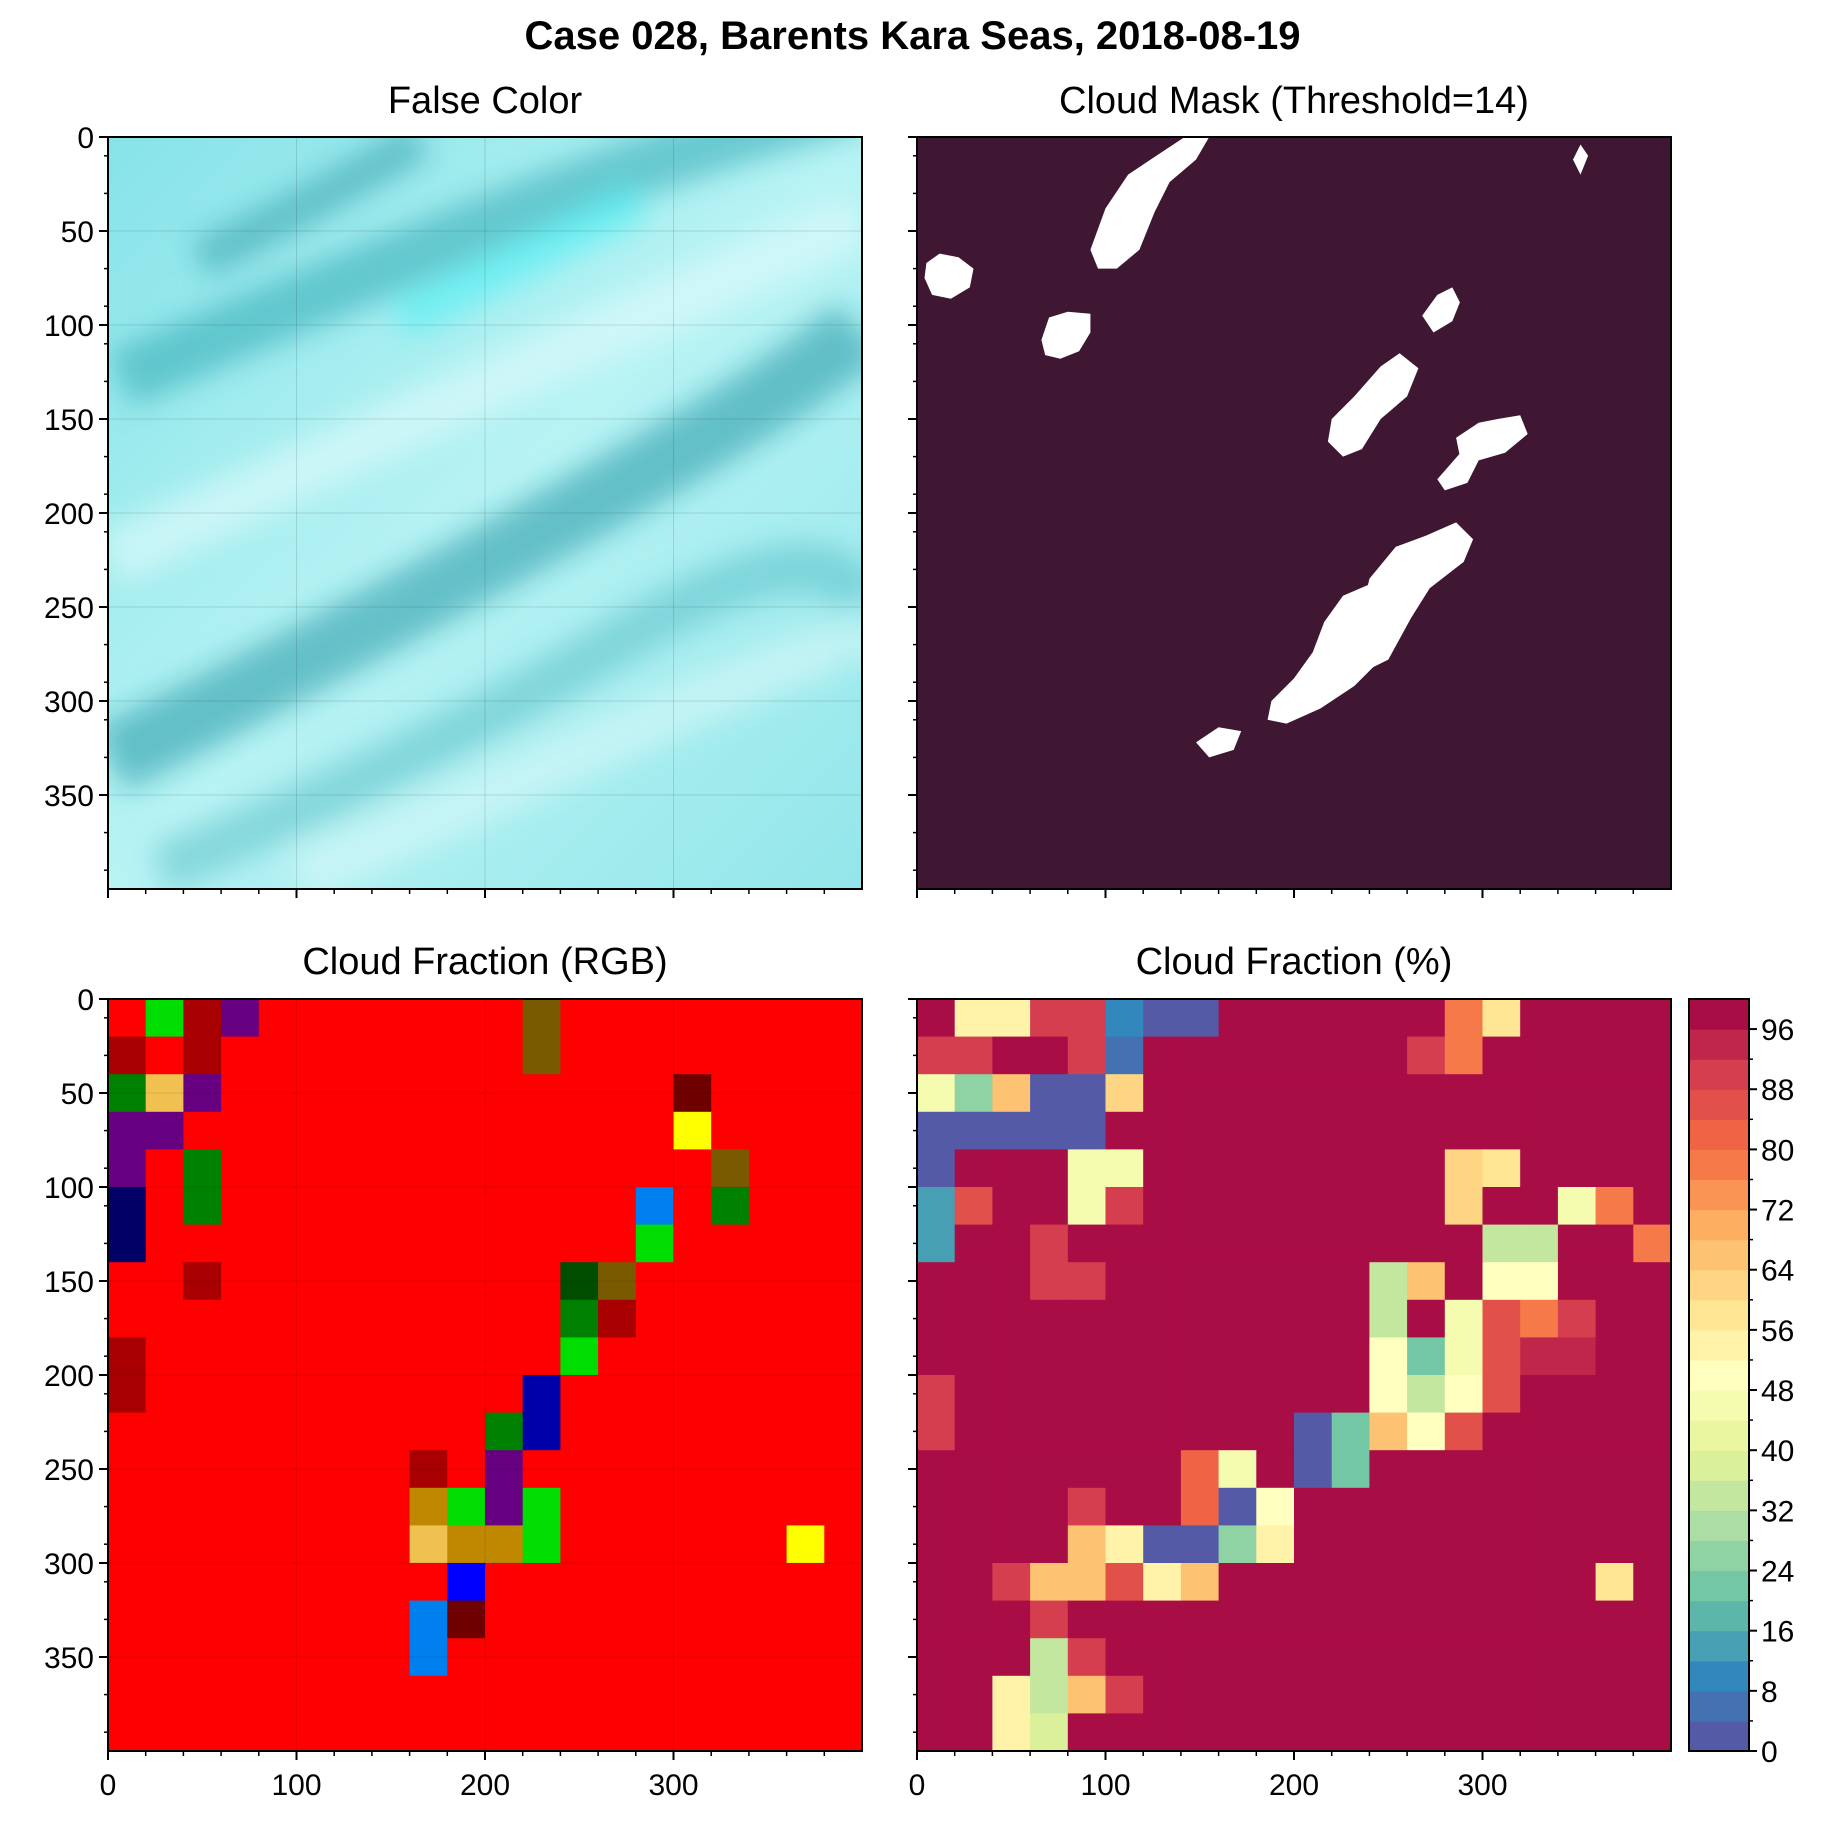 The height and width of the screenshot is (1823, 1825). I want to click on colorbar-tick-label: 40, so click(1777, 1451).